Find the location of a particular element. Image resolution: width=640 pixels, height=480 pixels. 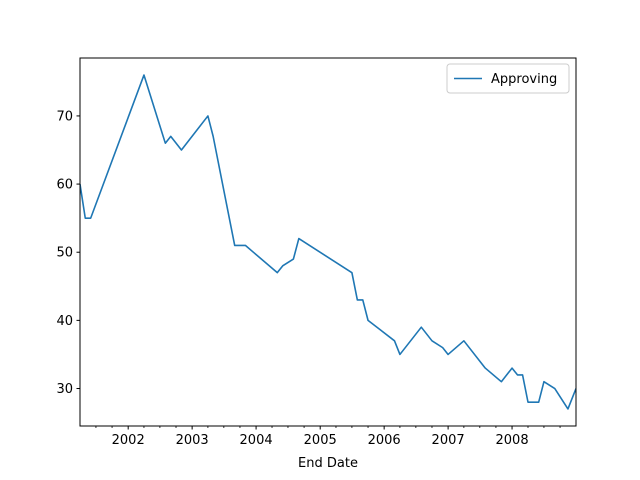

x-tick-label: 2004 is located at coordinates (256, 440).